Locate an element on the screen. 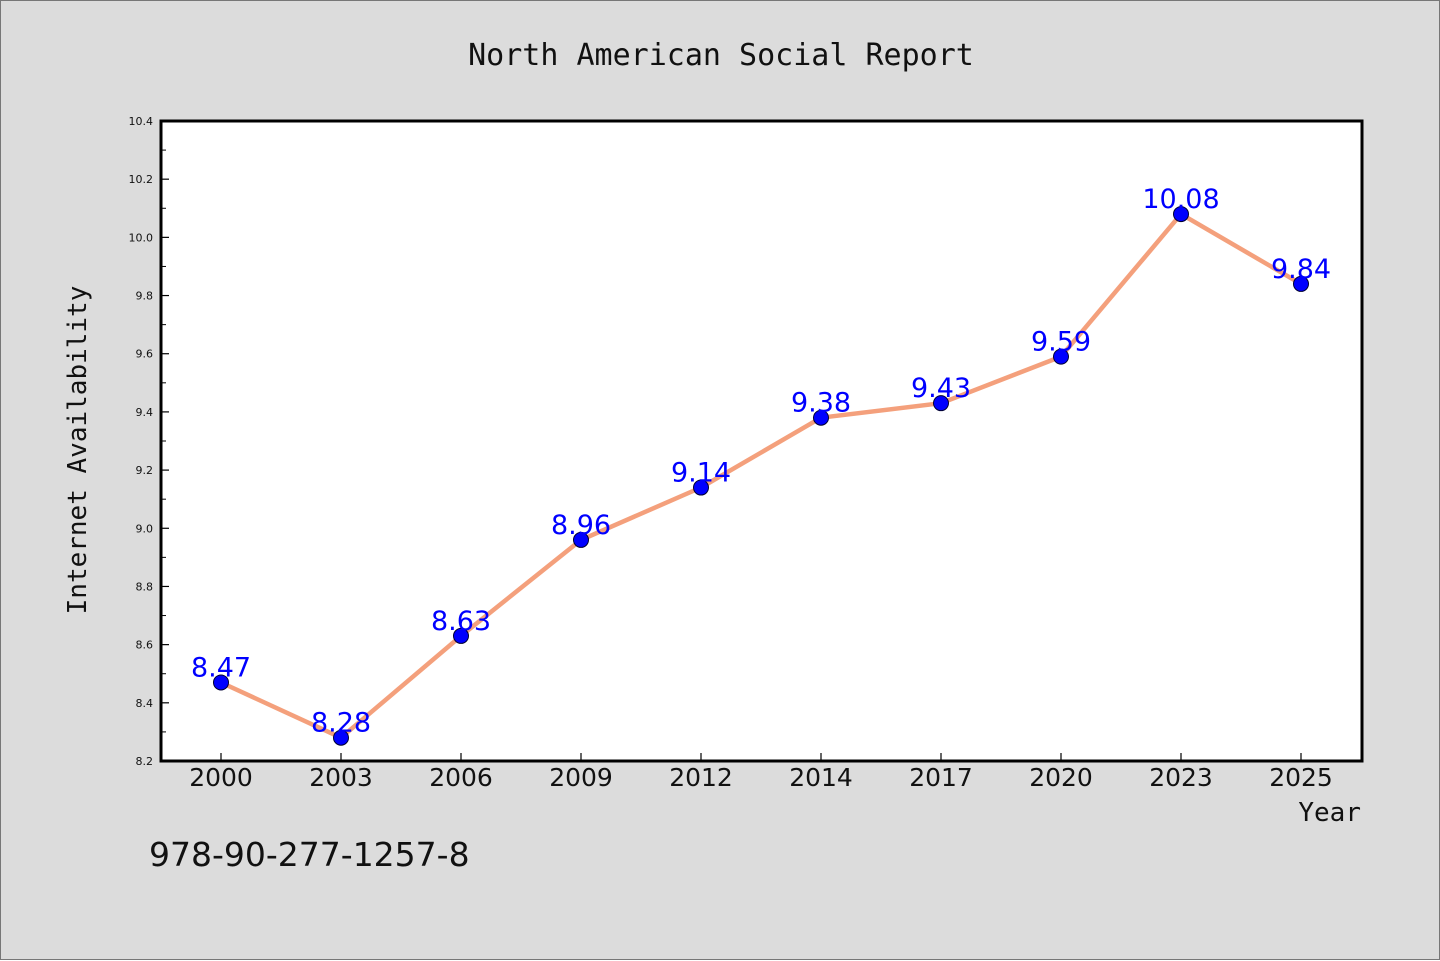  y-axis-label: Internet Availability is located at coordinates (78, 450).